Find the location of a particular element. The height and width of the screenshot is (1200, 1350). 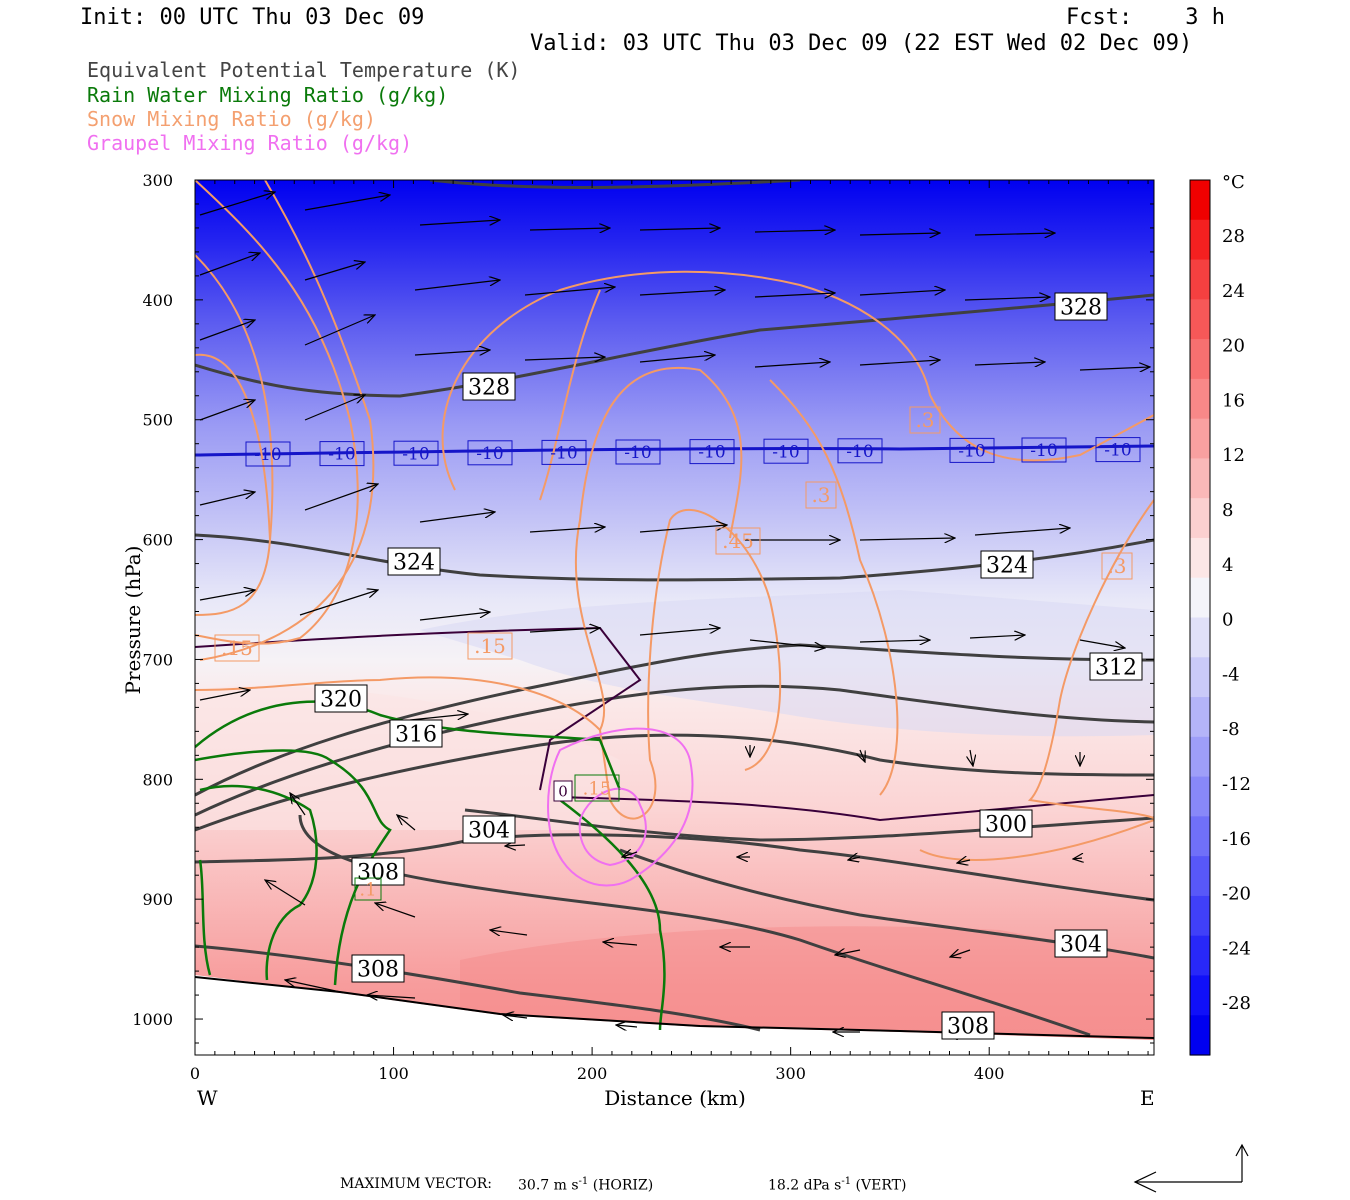

colorbar-tick-label: 0 is located at coordinates (1227, 620).